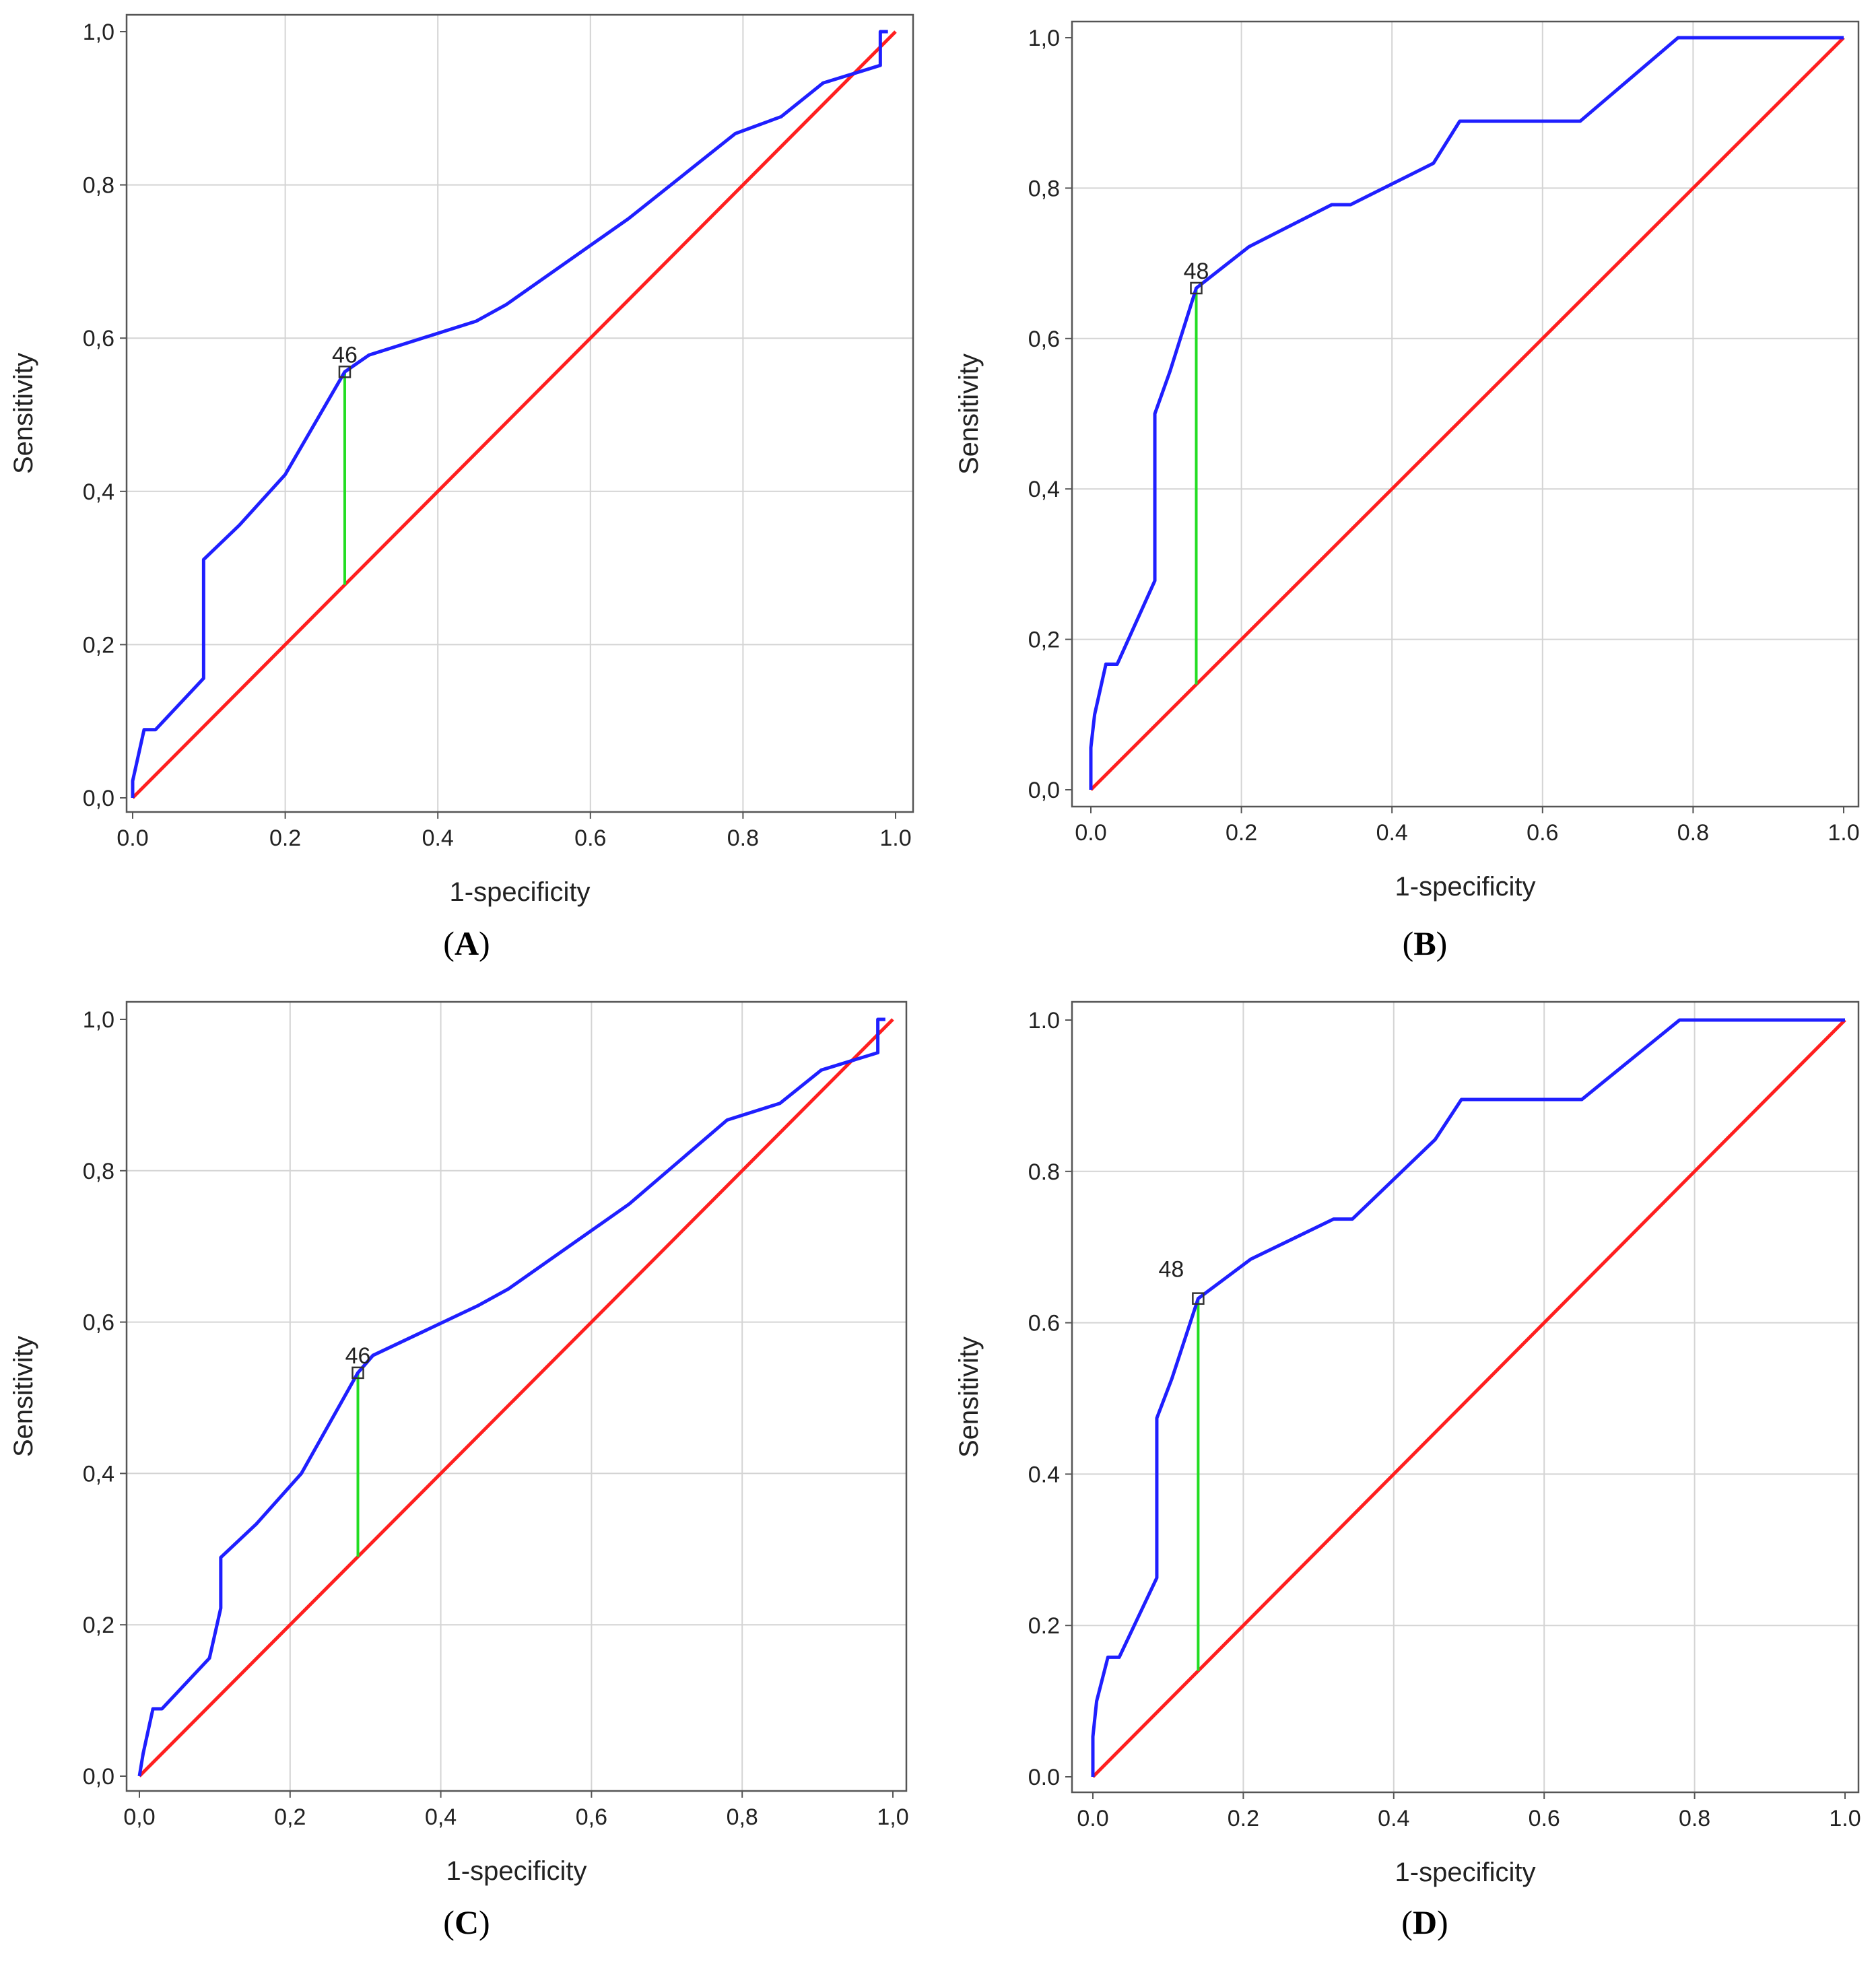 Image resolution: width=1876 pixels, height=1964 pixels. Describe the element at coordinates (1044, 1626) in the screenshot. I see `y-tick-label: 0.2` at that location.